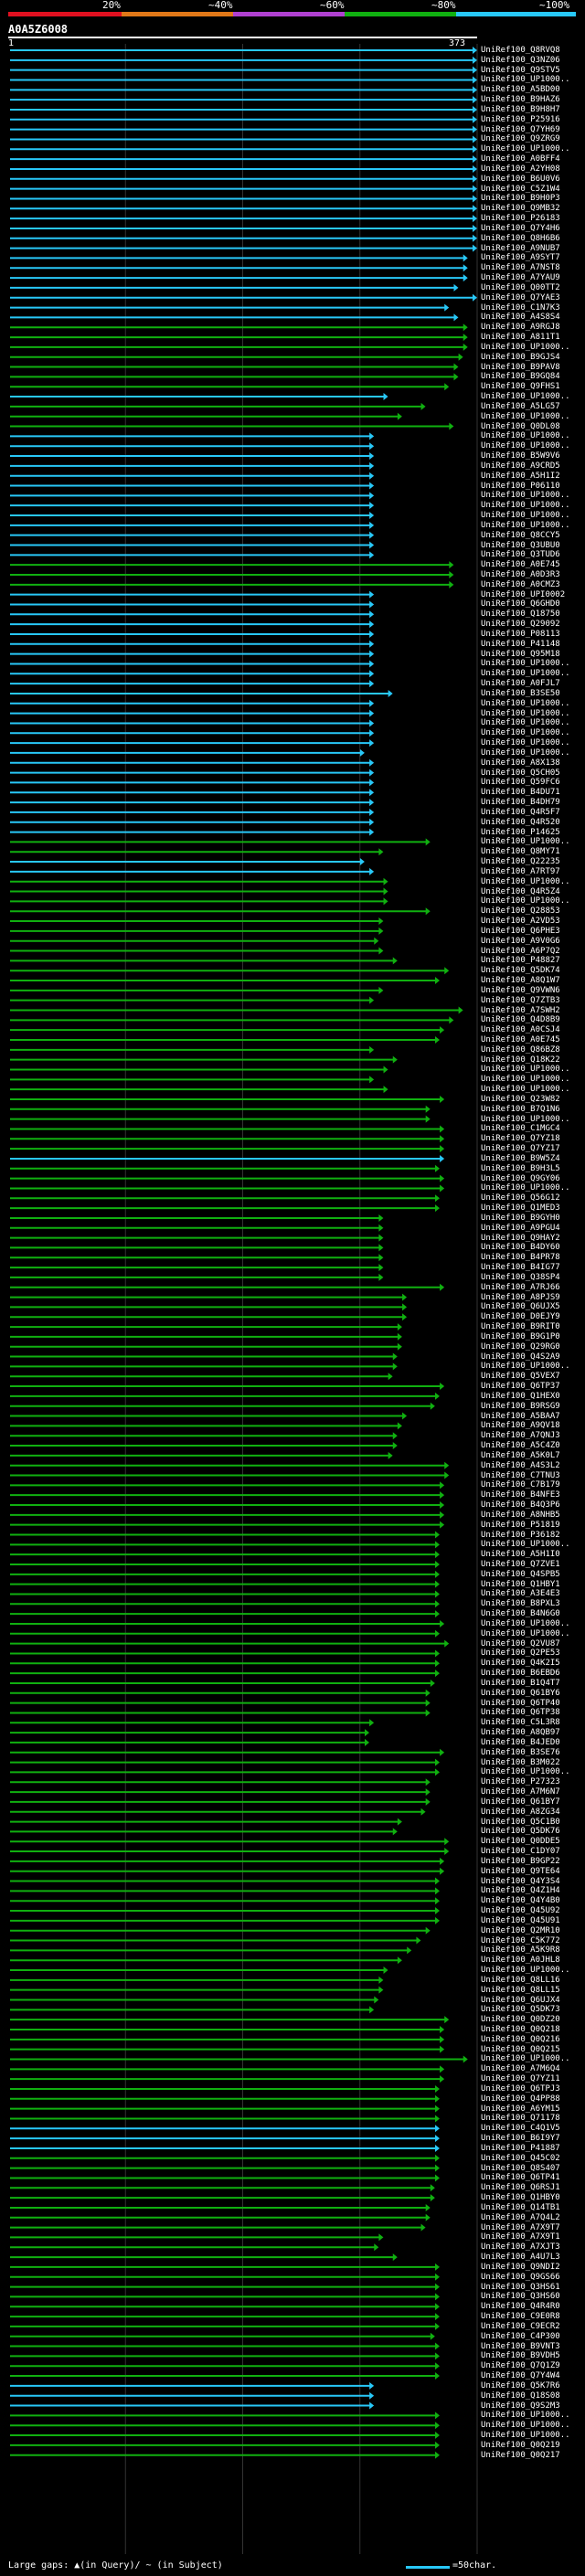 The height and width of the screenshot is (2576, 585). Describe the element at coordinates (520, 2069) in the screenshot. I see `hit-label: UniRef100_A7M6Q4` at that location.